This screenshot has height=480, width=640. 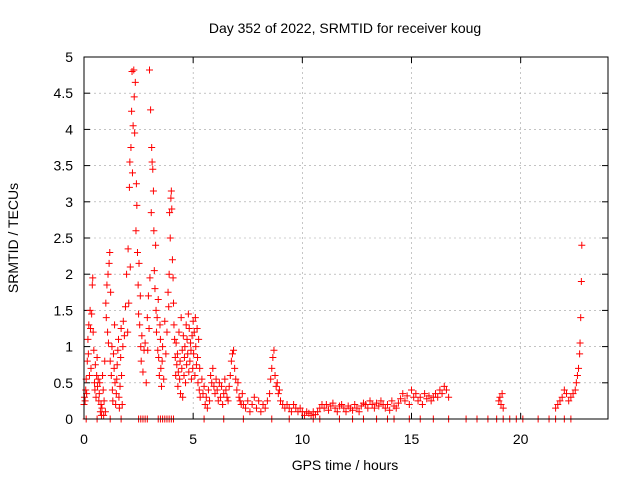 I want to click on x-tick-label: 20, so click(x=521, y=439).